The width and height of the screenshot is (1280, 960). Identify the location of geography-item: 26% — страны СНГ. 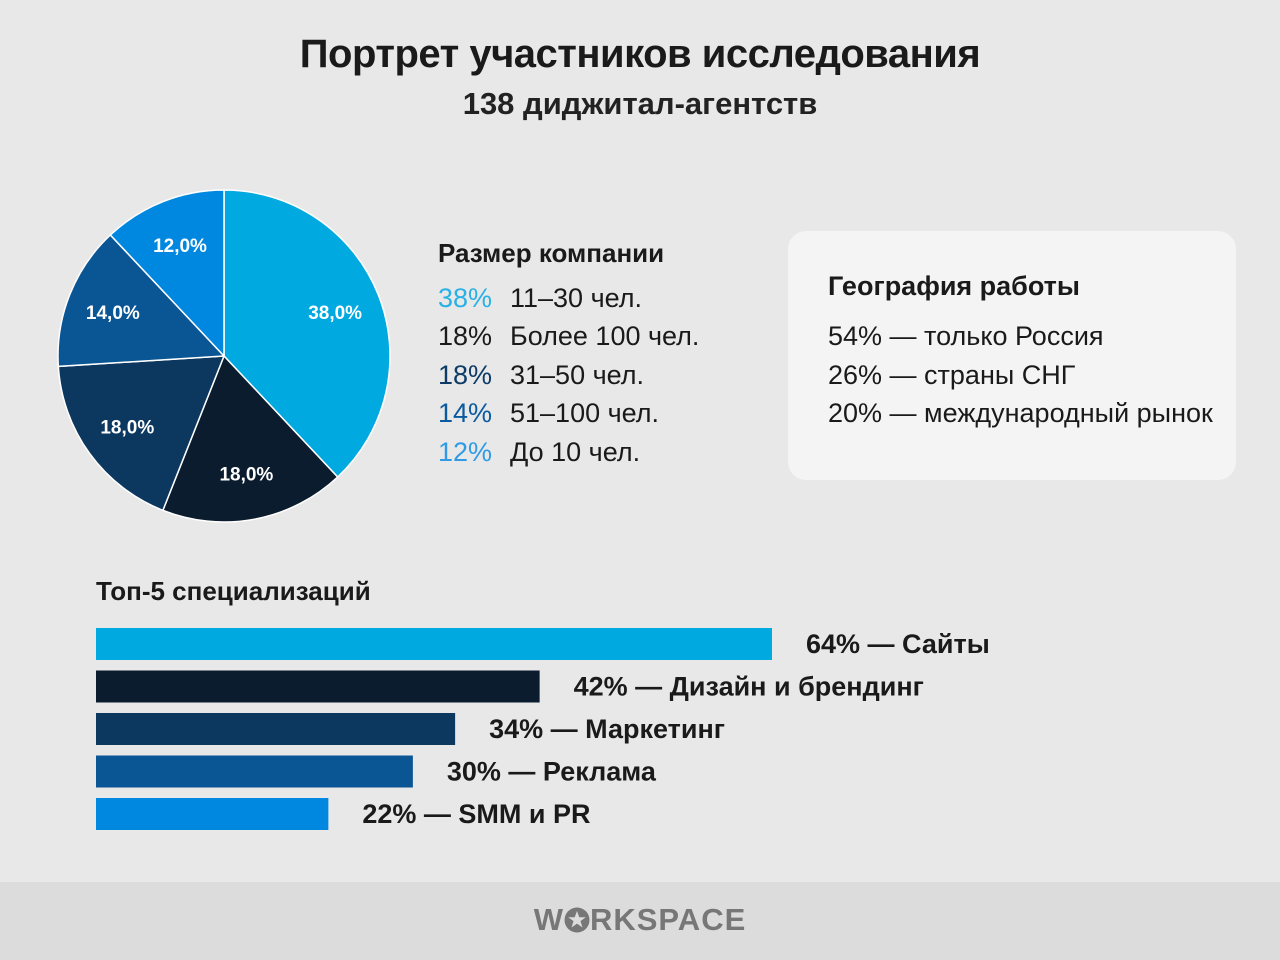
(952, 374).